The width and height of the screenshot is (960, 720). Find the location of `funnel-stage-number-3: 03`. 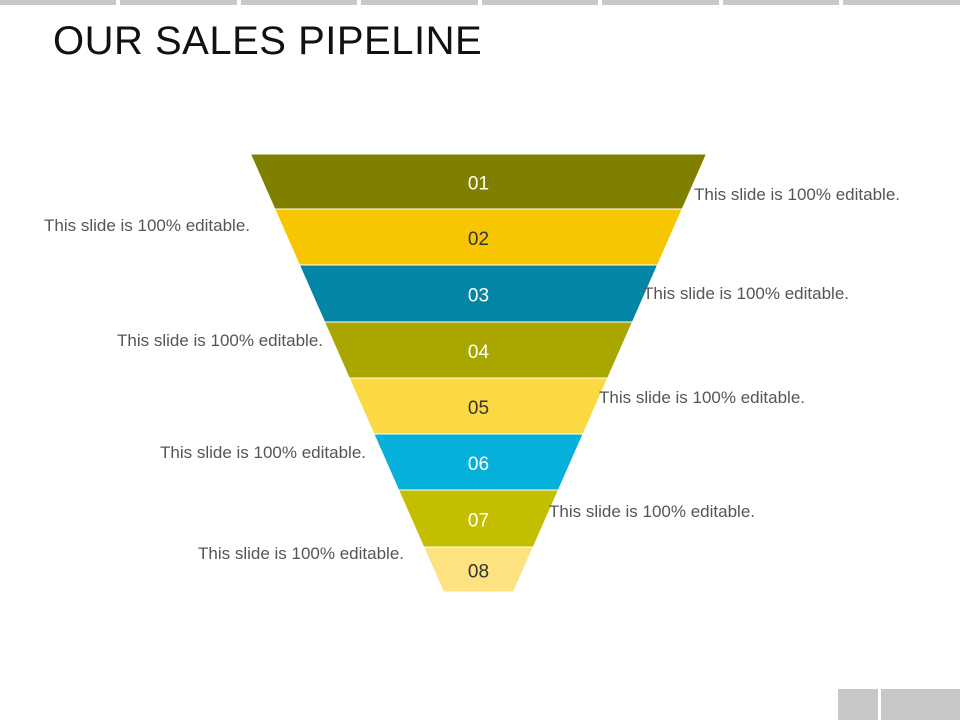

funnel-stage-number-3: 03 is located at coordinates (478, 296).